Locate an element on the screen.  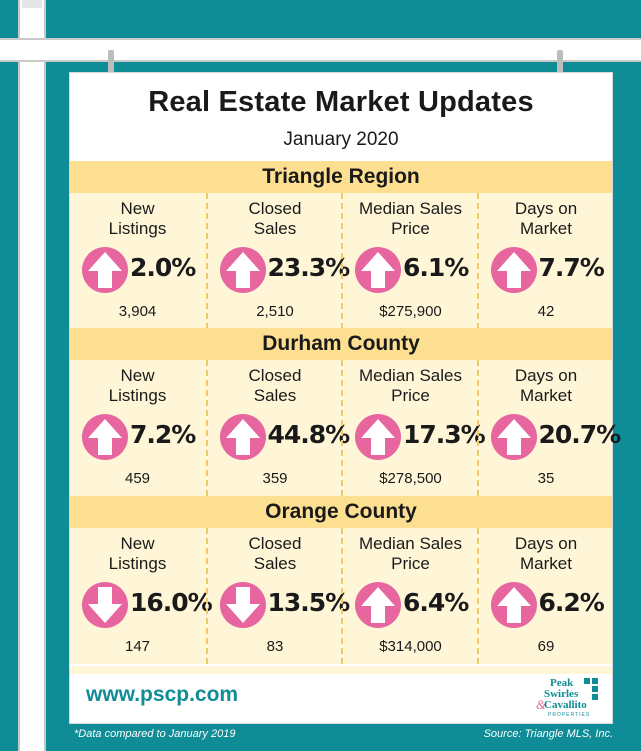
sign-hook-right is located at coordinates (560, 62).